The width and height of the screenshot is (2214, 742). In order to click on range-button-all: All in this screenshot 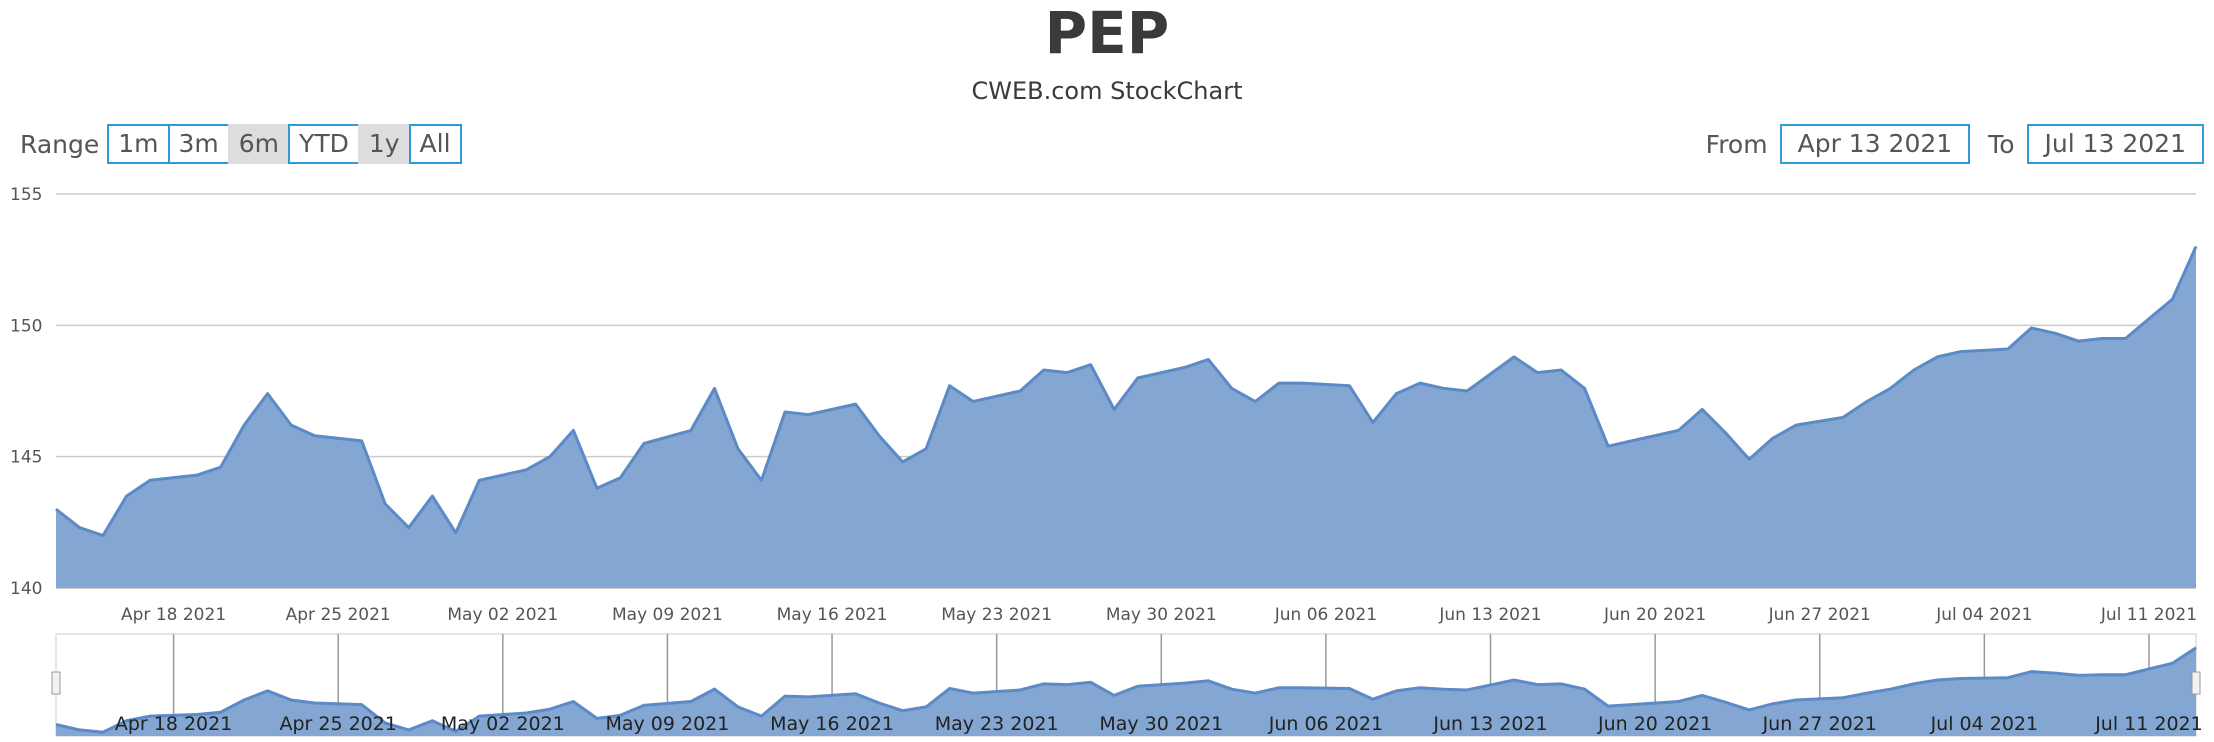, I will do `click(435, 144)`.